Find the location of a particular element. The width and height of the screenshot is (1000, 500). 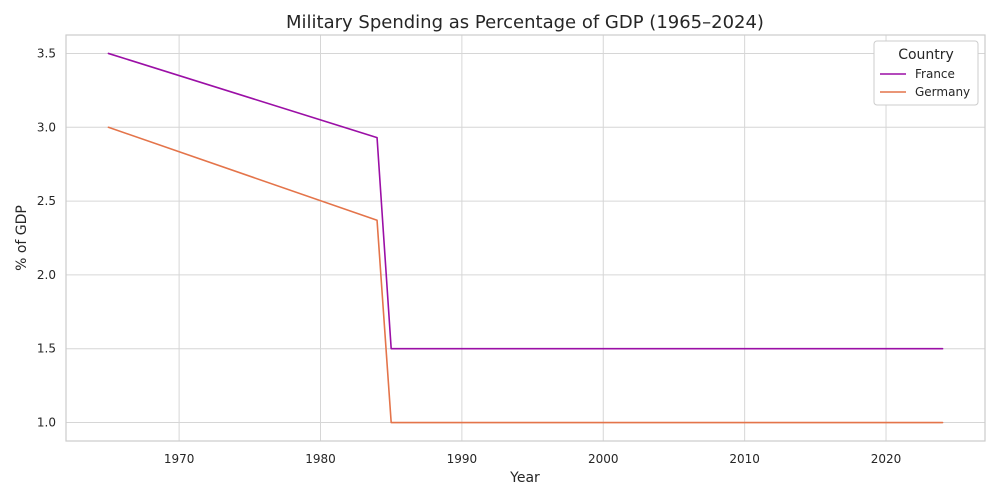

x-tick-labels: 1970 1980 1990 2000 2010 2020 is located at coordinates (532, 459).